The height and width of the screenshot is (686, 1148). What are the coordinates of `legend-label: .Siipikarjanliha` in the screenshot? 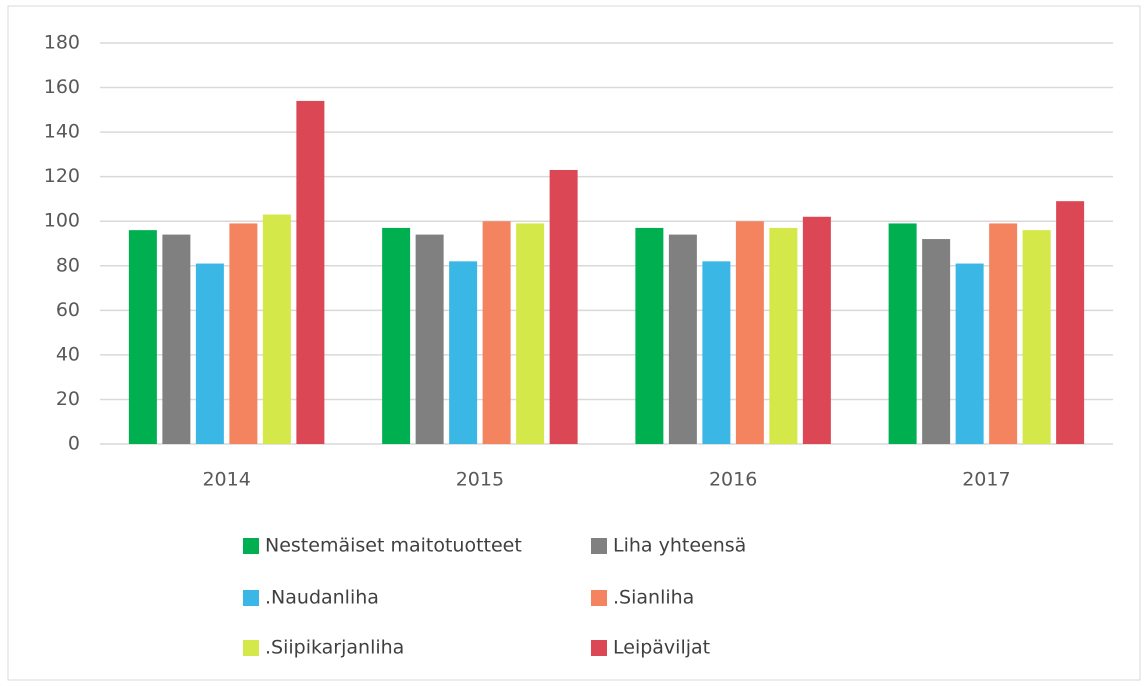 It's located at (334, 648).